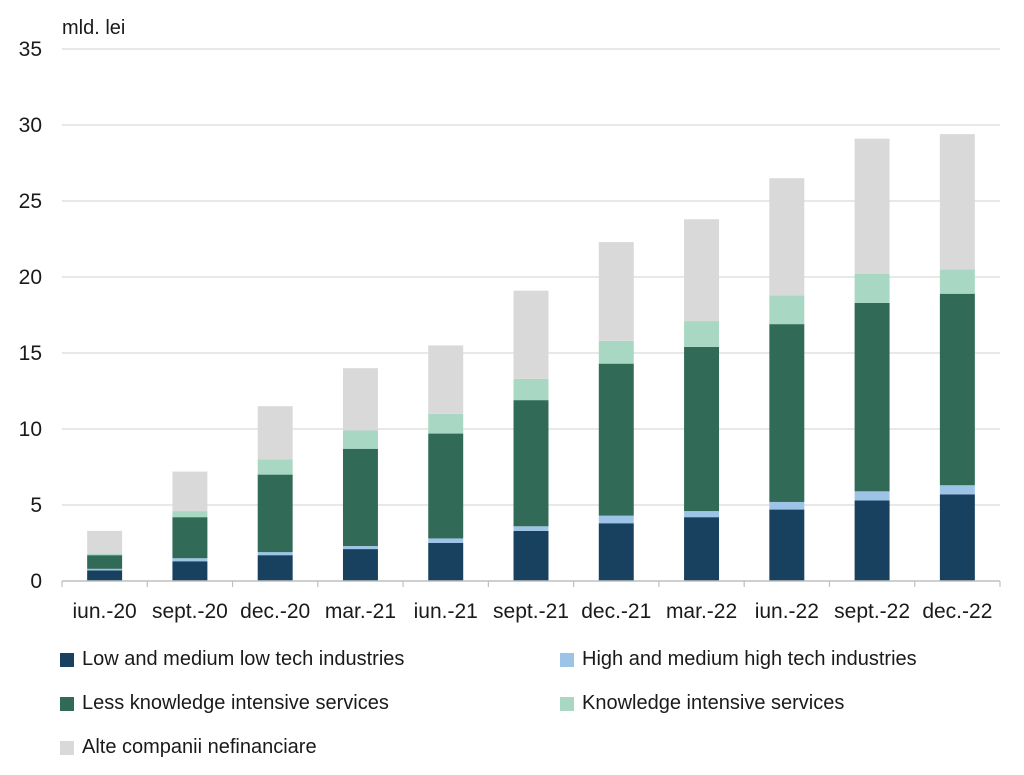  I want to click on x-tick-label: mar.-22, so click(701, 611).